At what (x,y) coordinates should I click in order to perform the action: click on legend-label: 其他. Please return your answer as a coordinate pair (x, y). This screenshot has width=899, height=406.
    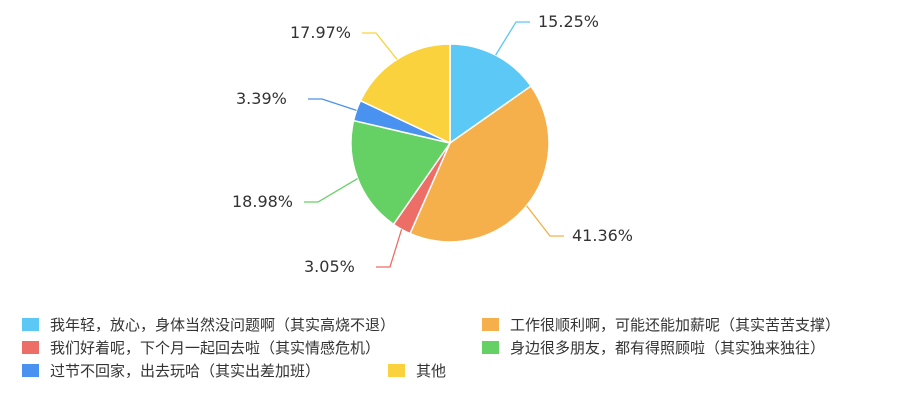
    Looking at the image, I should click on (431, 371).